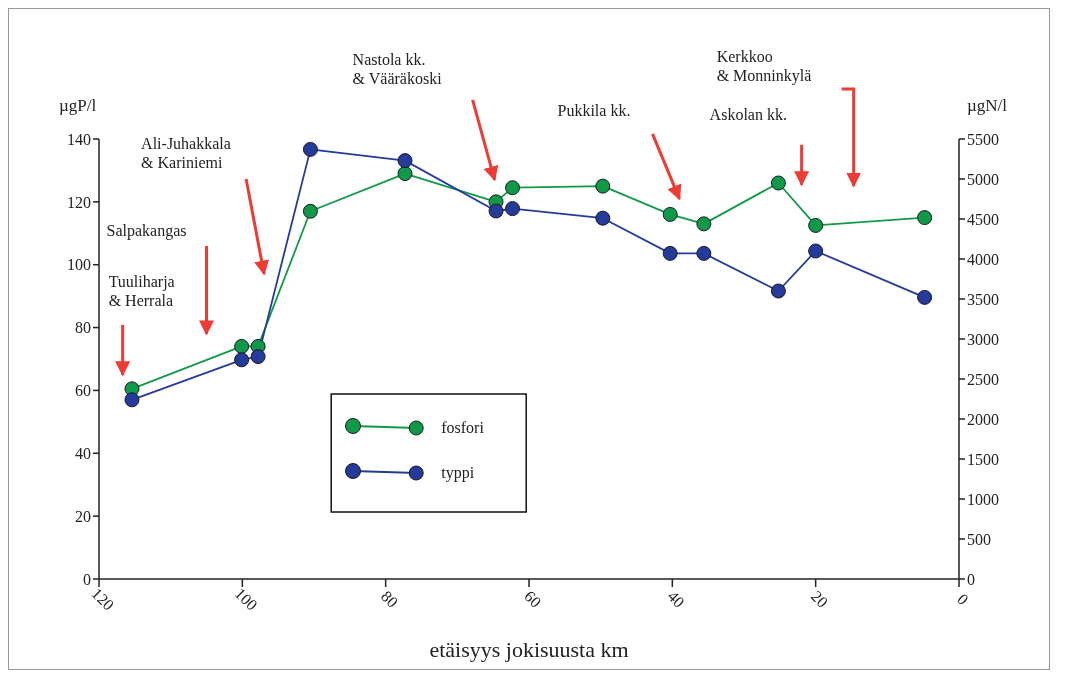  What do you see at coordinates (146, 230) in the screenshot?
I see `annotation: Salpakangas` at bounding box center [146, 230].